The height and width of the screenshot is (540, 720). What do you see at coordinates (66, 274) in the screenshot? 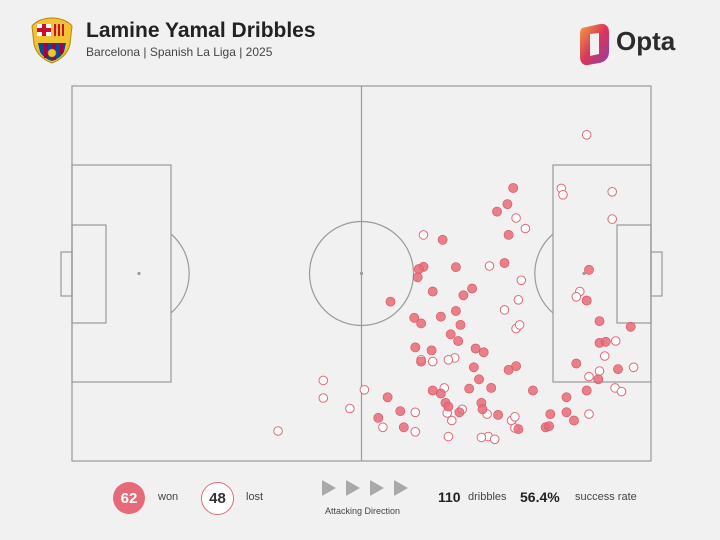
I see `left-goal` at bounding box center [66, 274].